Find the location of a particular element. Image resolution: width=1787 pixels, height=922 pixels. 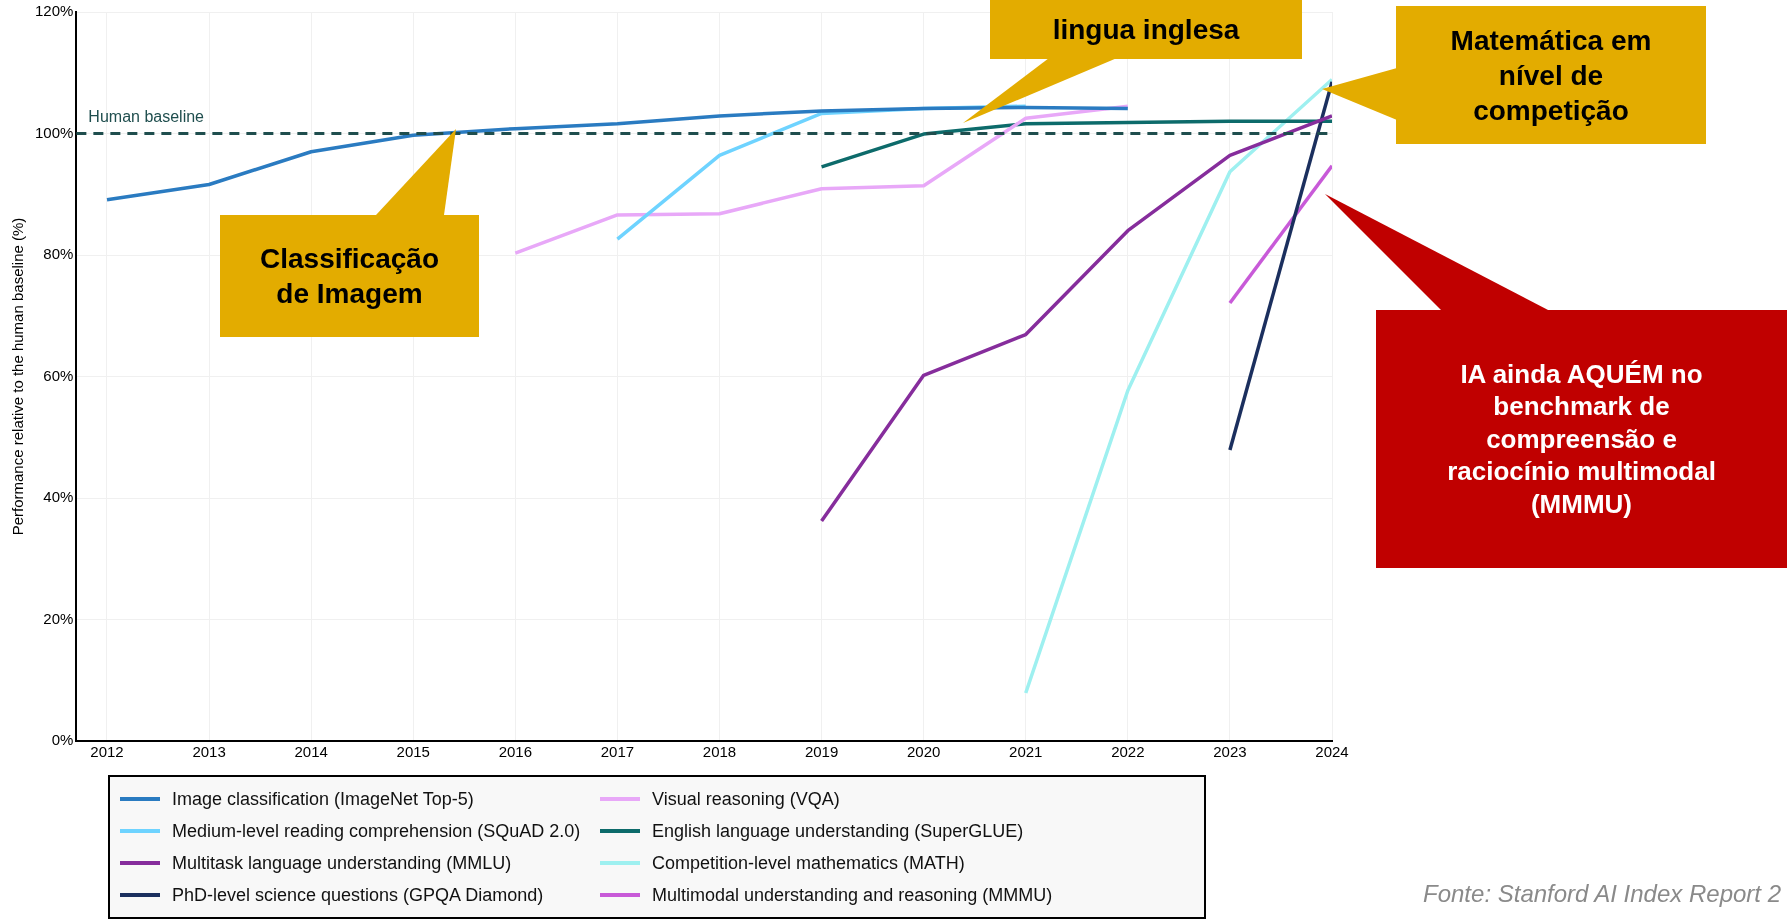

x-tick-label: 2018 is located at coordinates (719, 752).